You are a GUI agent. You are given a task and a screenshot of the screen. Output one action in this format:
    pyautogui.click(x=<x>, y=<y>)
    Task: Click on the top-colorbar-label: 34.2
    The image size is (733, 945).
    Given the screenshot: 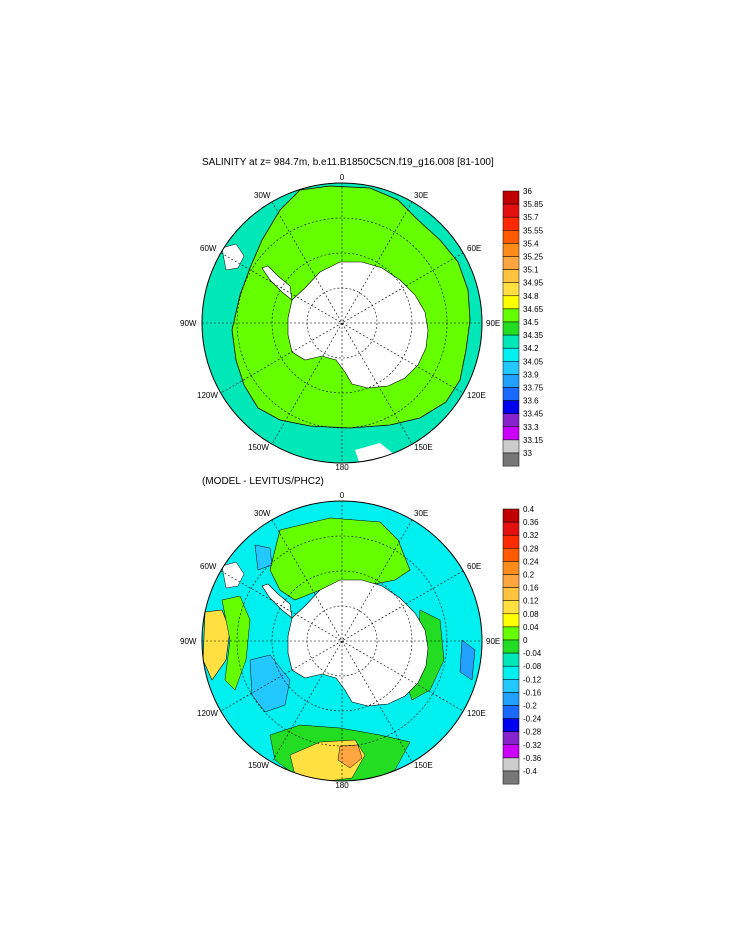 What is the action you would take?
    pyautogui.click(x=531, y=348)
    